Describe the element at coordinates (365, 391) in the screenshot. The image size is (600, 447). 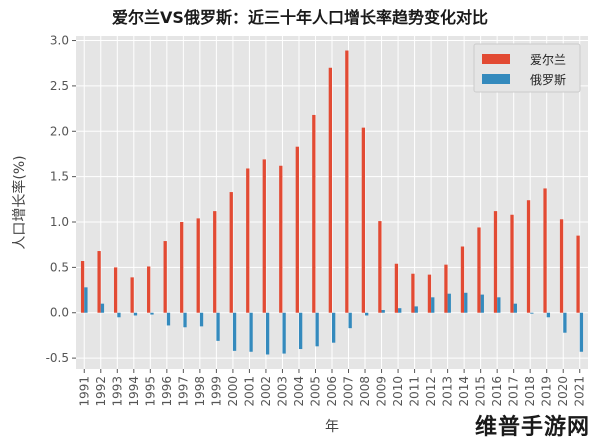
I see `x-tick-label: 2008` at that location.